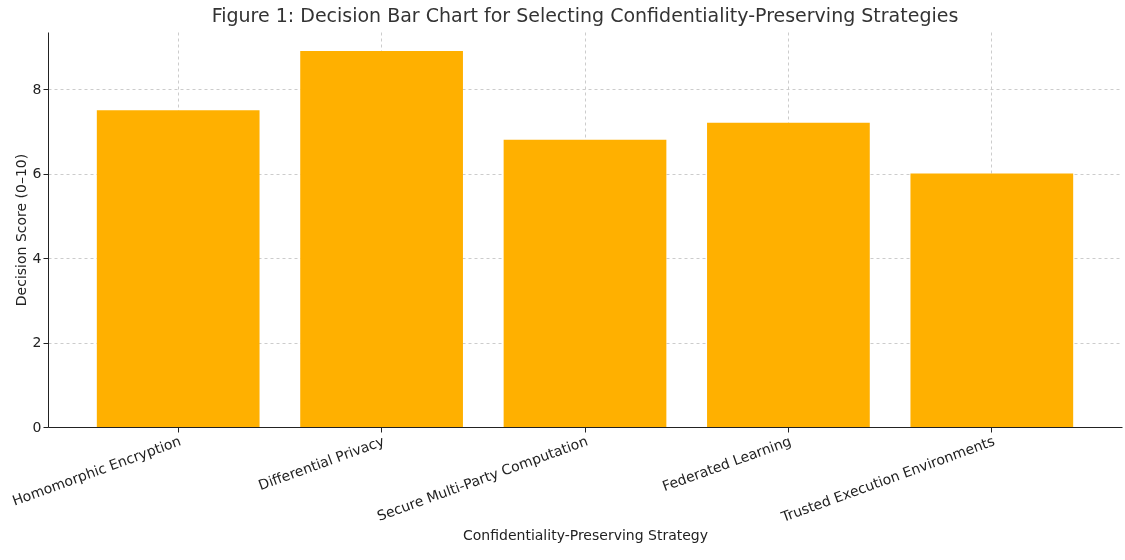 Image resolution: width=1125 pixels, height=560 pixels. What do you see at coordinates (37, 426) in the screenshot?
I see `y-tick-label: 0` at bounding box center [37, 426].